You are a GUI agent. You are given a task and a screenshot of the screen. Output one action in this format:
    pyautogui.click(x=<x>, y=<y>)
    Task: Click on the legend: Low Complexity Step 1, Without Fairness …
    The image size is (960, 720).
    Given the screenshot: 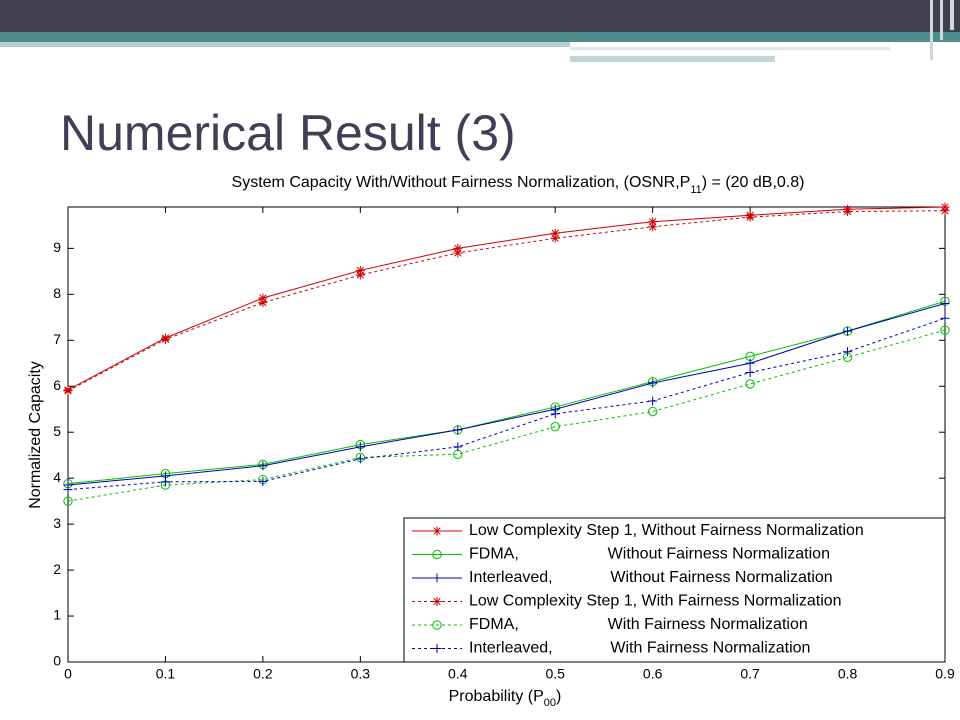 What is the action you would take?
    pyautogui.click(x=674, y=590)
    